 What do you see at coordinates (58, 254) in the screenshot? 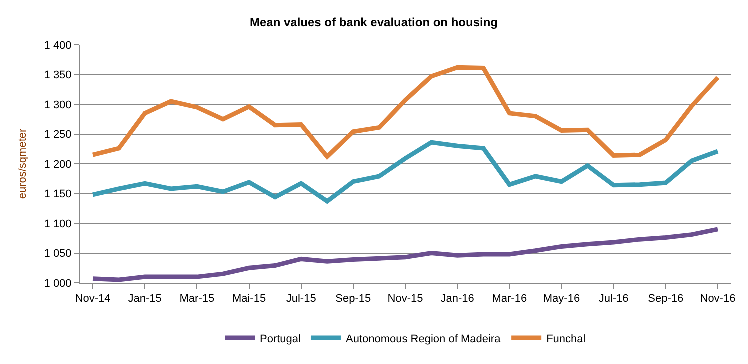
I see `y-tick-label: 1 050` at bounding box center [58, 254].